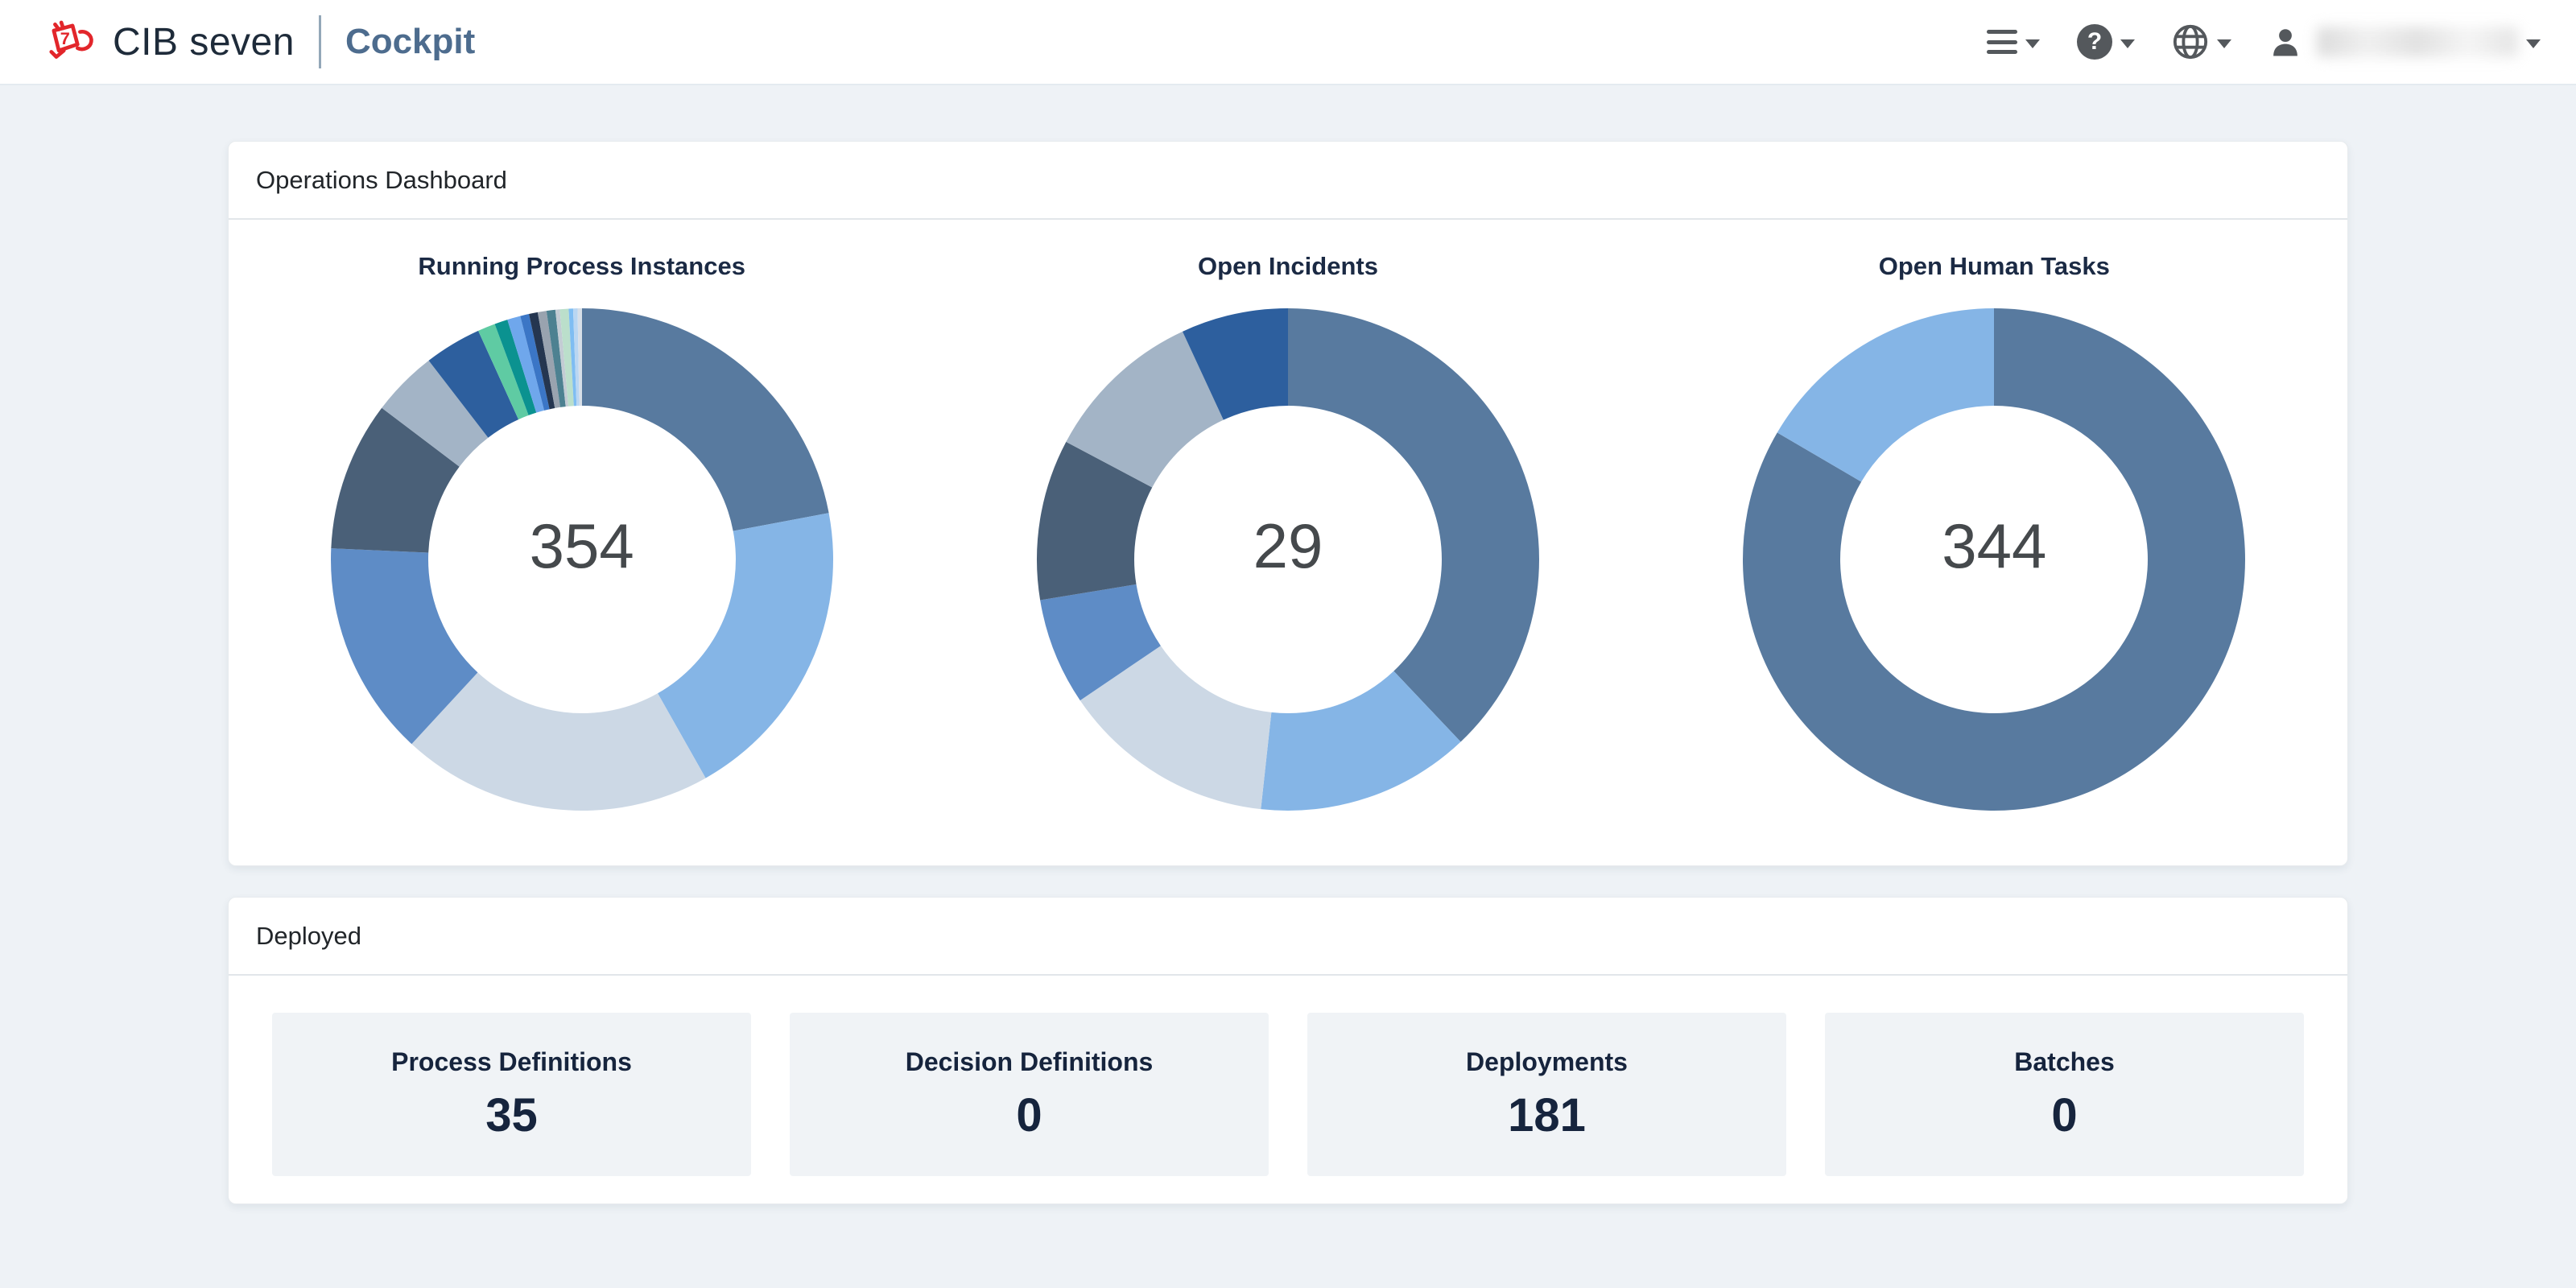  What do you see at coordinates (2002, 42) in the screenshot?
I see `hamburger-menu-icon` at bounding box center [2002, 42].